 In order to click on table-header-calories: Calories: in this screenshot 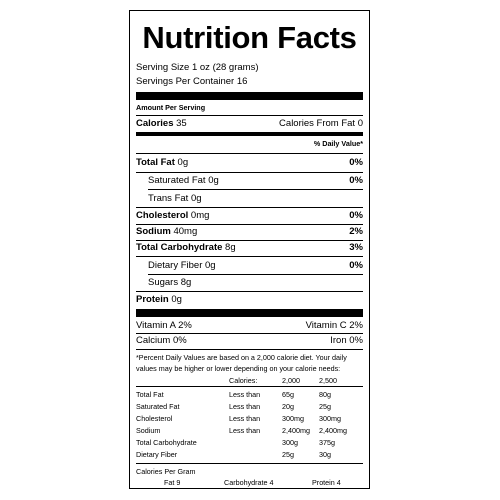, I will do `click(243, 380)`.